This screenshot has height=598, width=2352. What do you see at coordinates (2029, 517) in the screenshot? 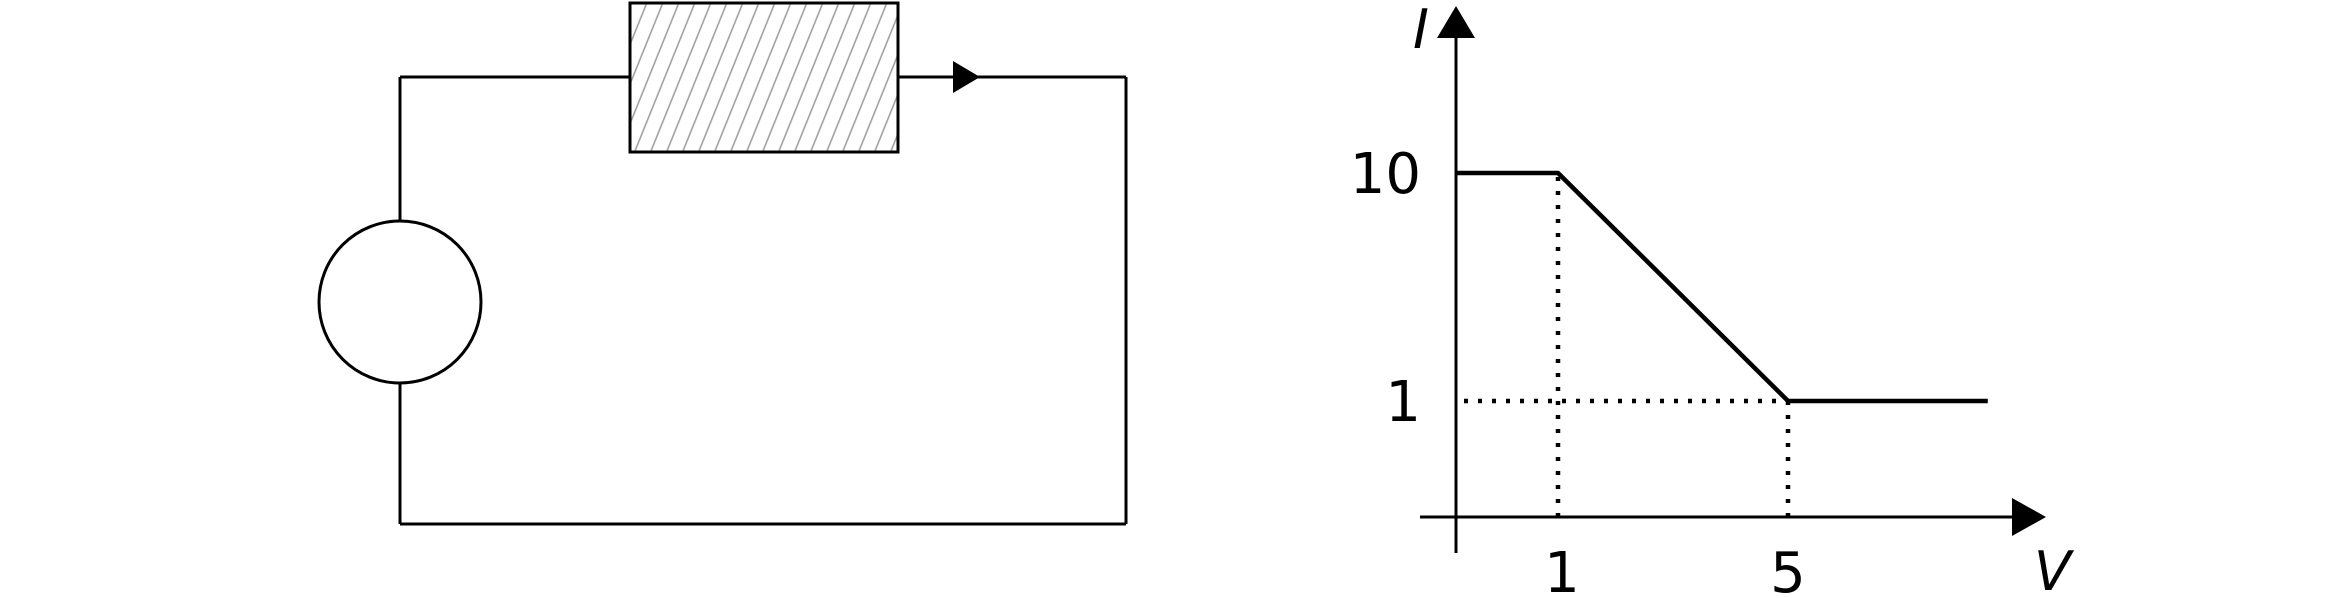
I see `x-axis-arrow` at bounding box center [2029, 517].